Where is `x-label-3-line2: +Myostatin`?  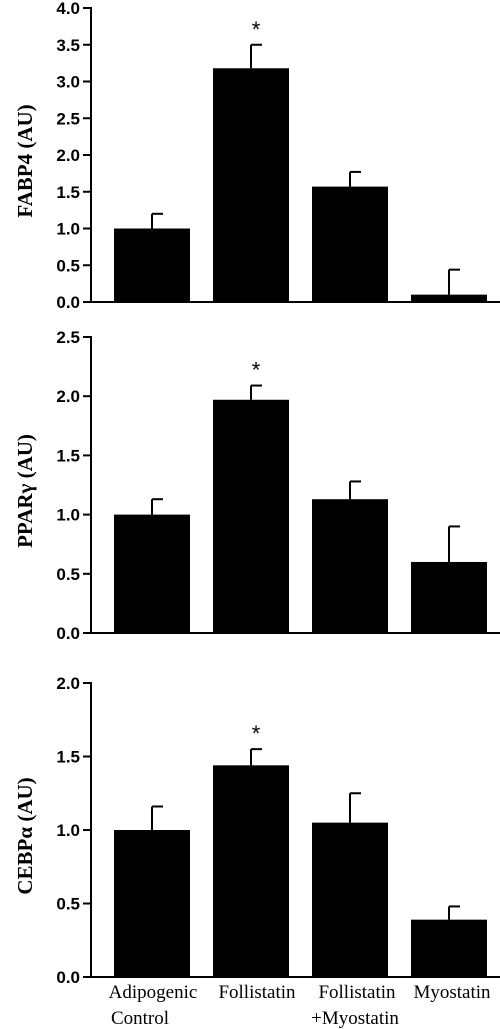
x-label-3-line2: +Myostatin is located at coordinates (355, 1018).